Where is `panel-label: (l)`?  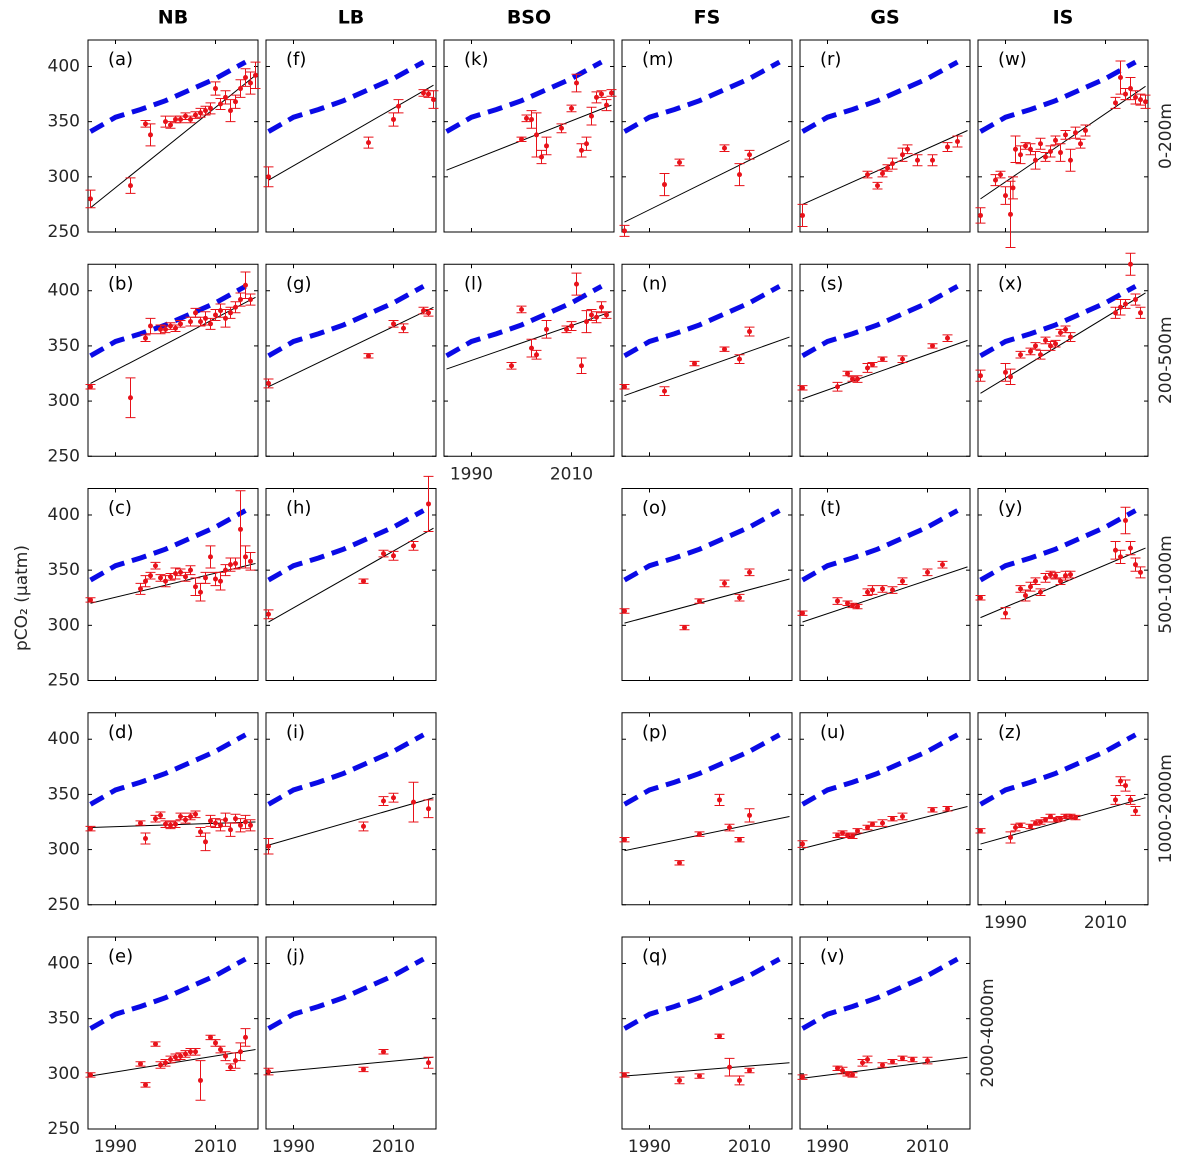 panel-label: (l) is located at coordinates (473, 283).